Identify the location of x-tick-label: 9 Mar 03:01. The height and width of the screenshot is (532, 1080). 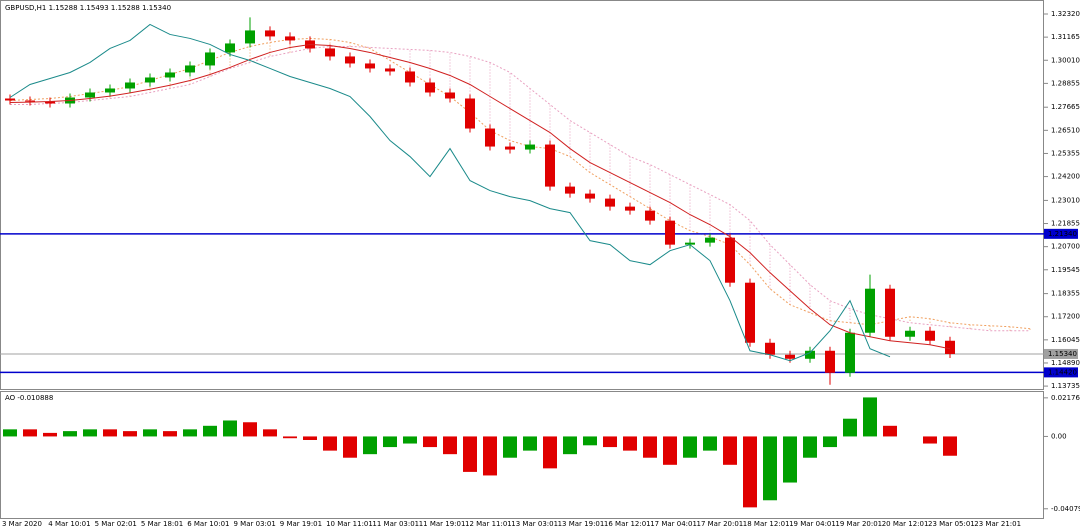
(255, 524).